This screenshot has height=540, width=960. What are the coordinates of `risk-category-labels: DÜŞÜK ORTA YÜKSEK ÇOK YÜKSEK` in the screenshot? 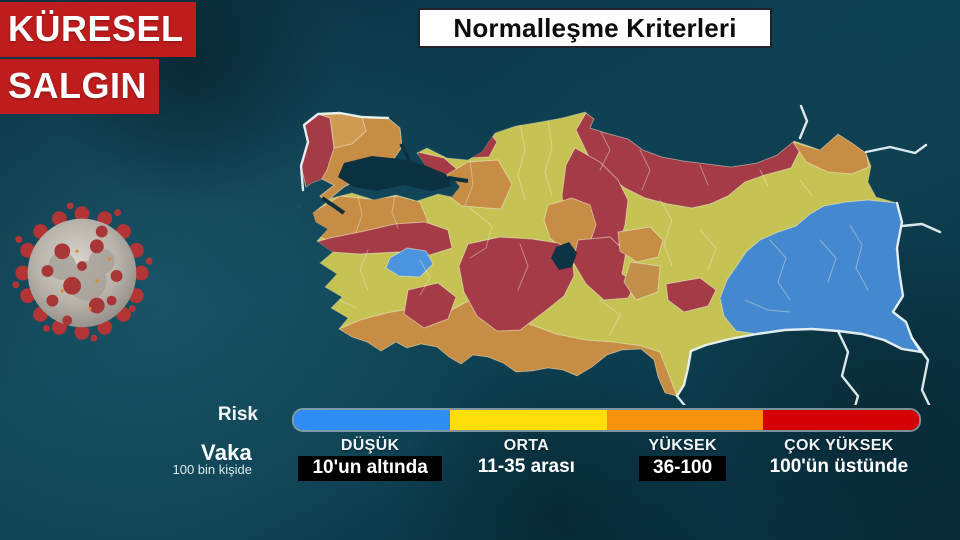 It's located at (604, 446).